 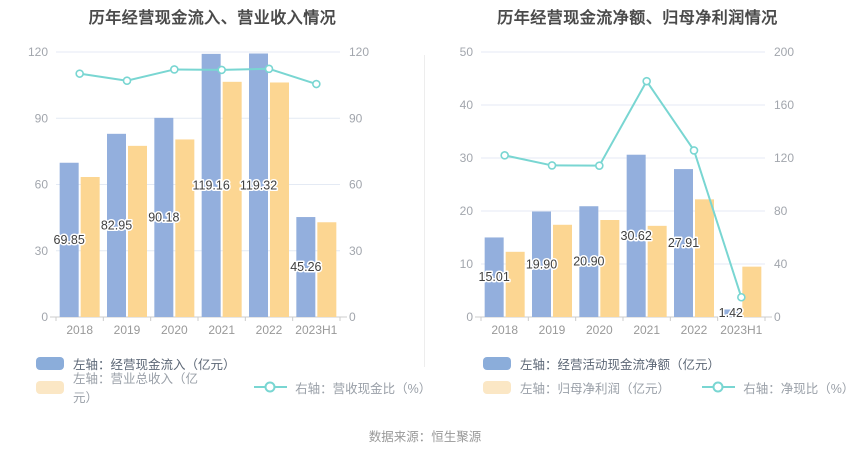 I want to click on bar-value-label: 15.01, so click(x=494, y=277).